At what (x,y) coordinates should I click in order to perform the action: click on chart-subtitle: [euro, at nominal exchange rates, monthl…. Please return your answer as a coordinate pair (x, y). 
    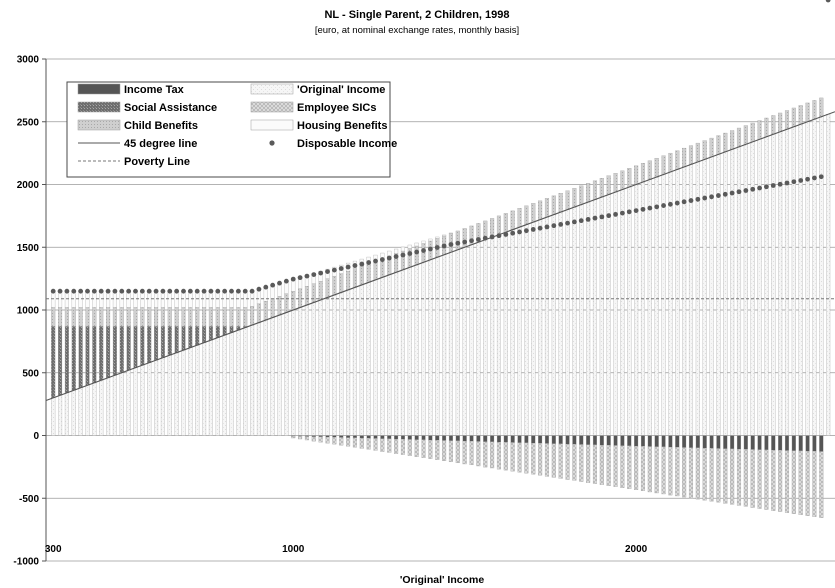
    Looking at the image, I should click on (417, 30).